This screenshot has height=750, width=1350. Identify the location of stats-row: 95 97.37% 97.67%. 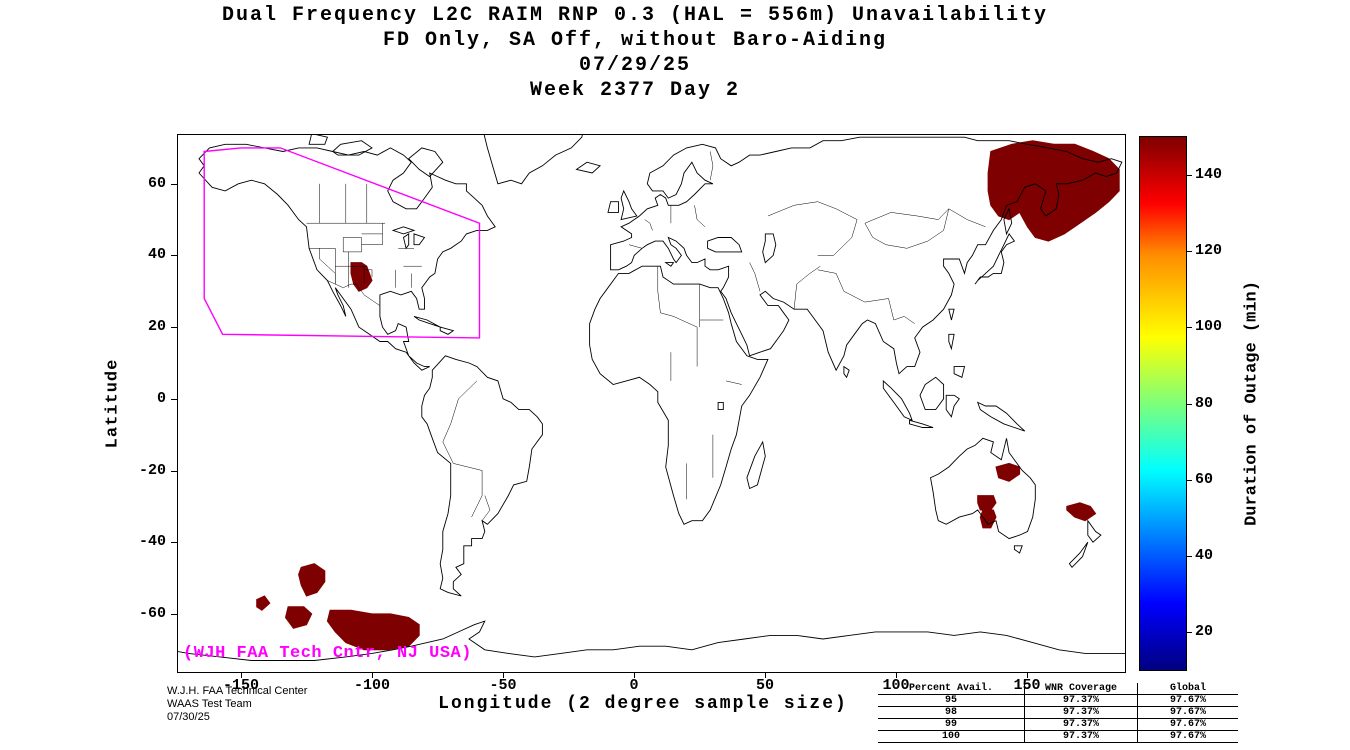
(1058, 700).